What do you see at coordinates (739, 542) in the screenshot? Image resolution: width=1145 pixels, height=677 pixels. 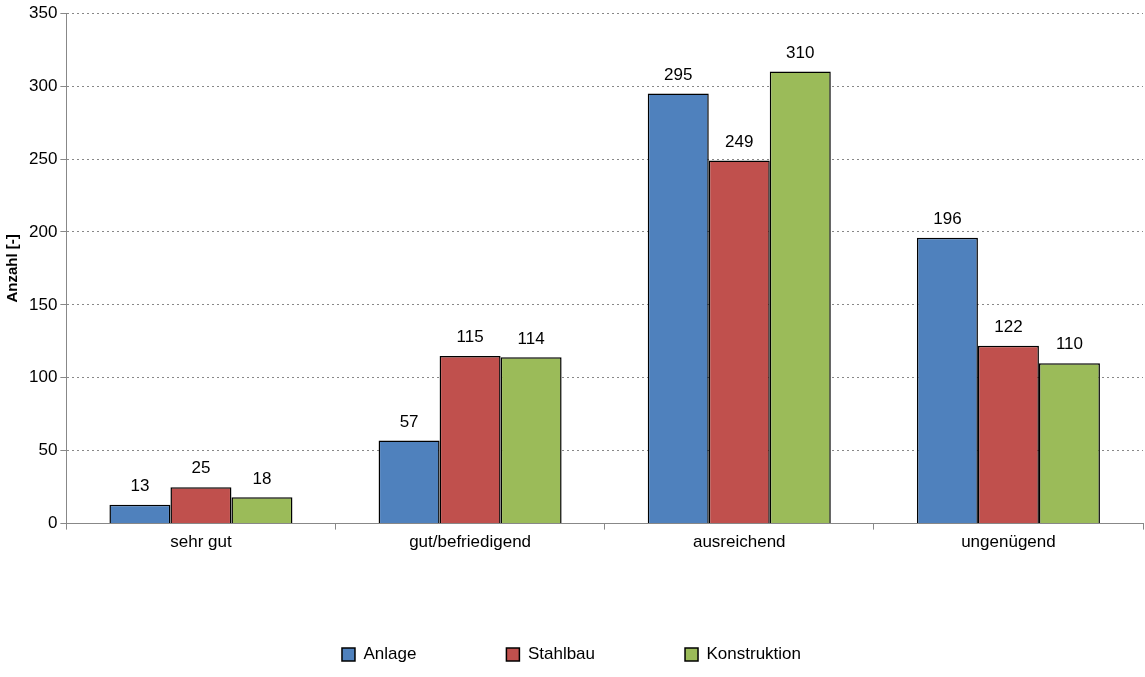 I see `x-tick-label: ausreichend` at bounding box center [739, 542].